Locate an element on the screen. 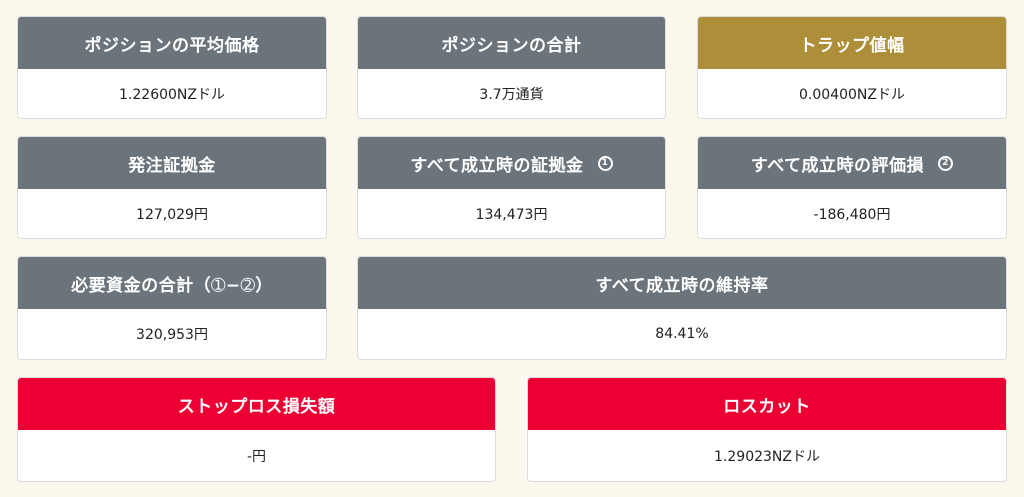 This screenshot has width=1024, height=497. all-filled-margin-card: すべて成立時の証拠金 1 134,473円 is located at coordinates (511, 187).